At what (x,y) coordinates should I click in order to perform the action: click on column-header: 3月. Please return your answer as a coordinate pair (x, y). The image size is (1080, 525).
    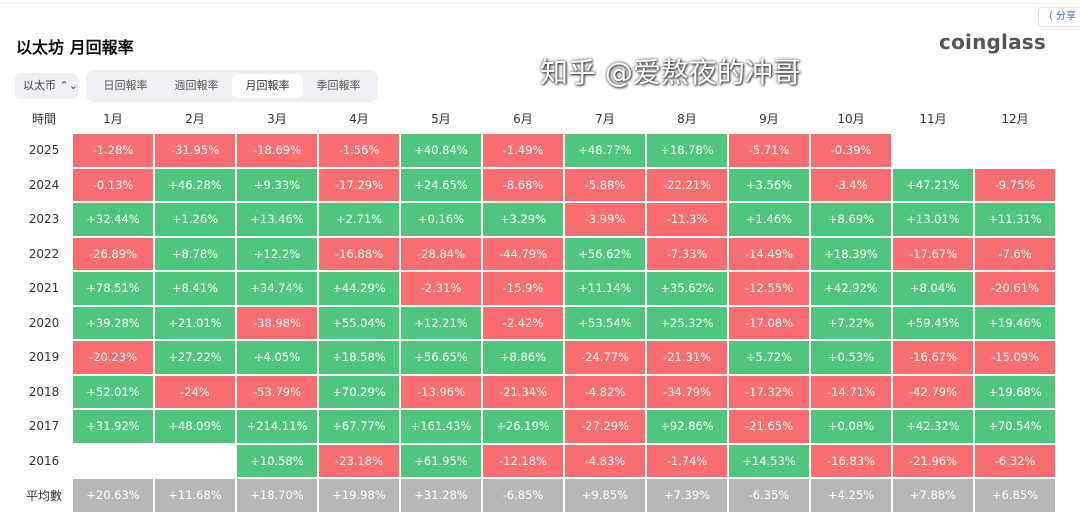
    Looking at the image, I should click on (277, 118).